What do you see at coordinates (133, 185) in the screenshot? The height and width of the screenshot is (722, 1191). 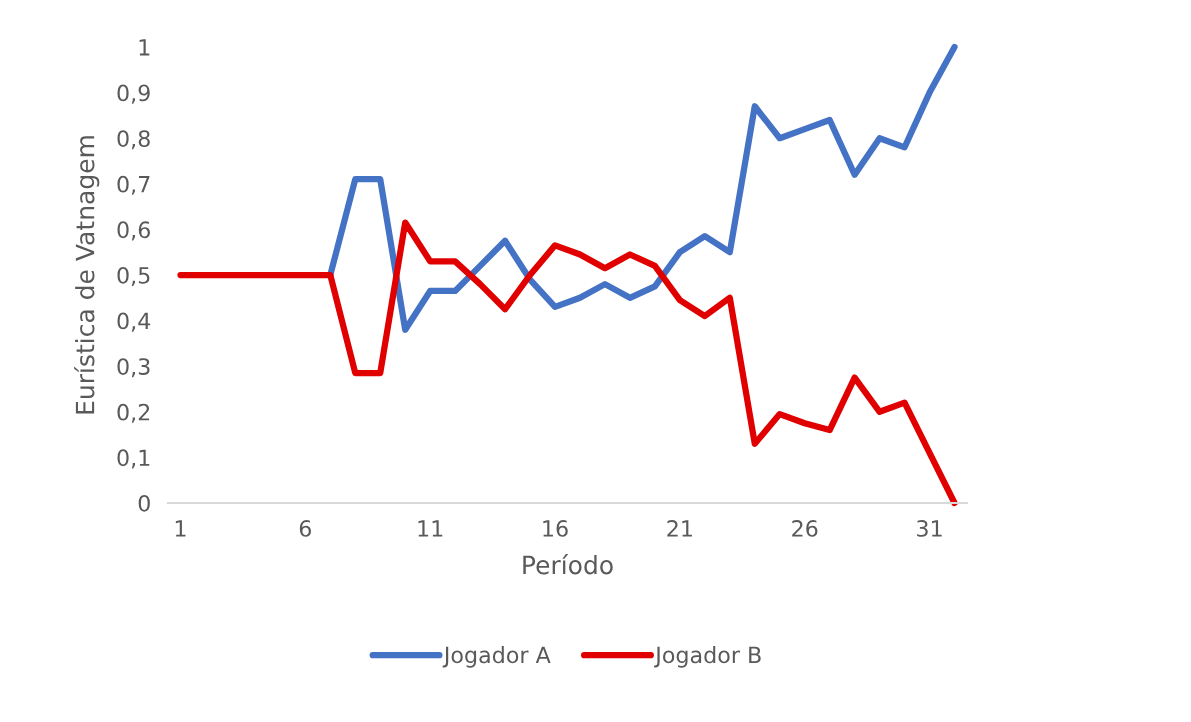 I see `y-tick-label: 0,7` at bounding box center [133, 185].